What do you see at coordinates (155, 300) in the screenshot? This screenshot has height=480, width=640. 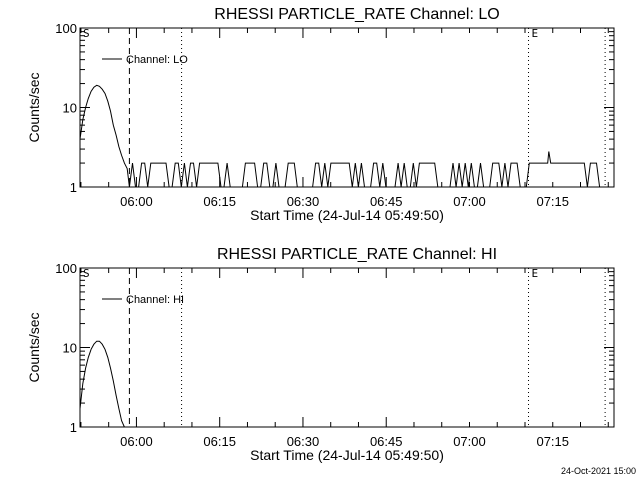 I see `legend-label: Channel: HI` at bounding box center [155, 300].